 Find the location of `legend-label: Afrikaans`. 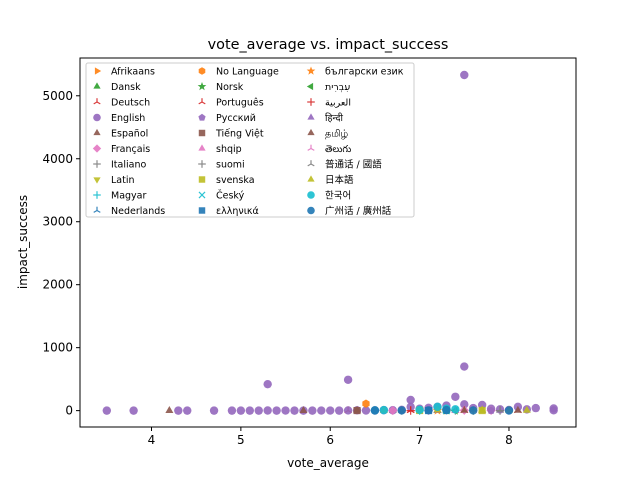

legend-label: Afrikaans is located at coordinates (133, 72).